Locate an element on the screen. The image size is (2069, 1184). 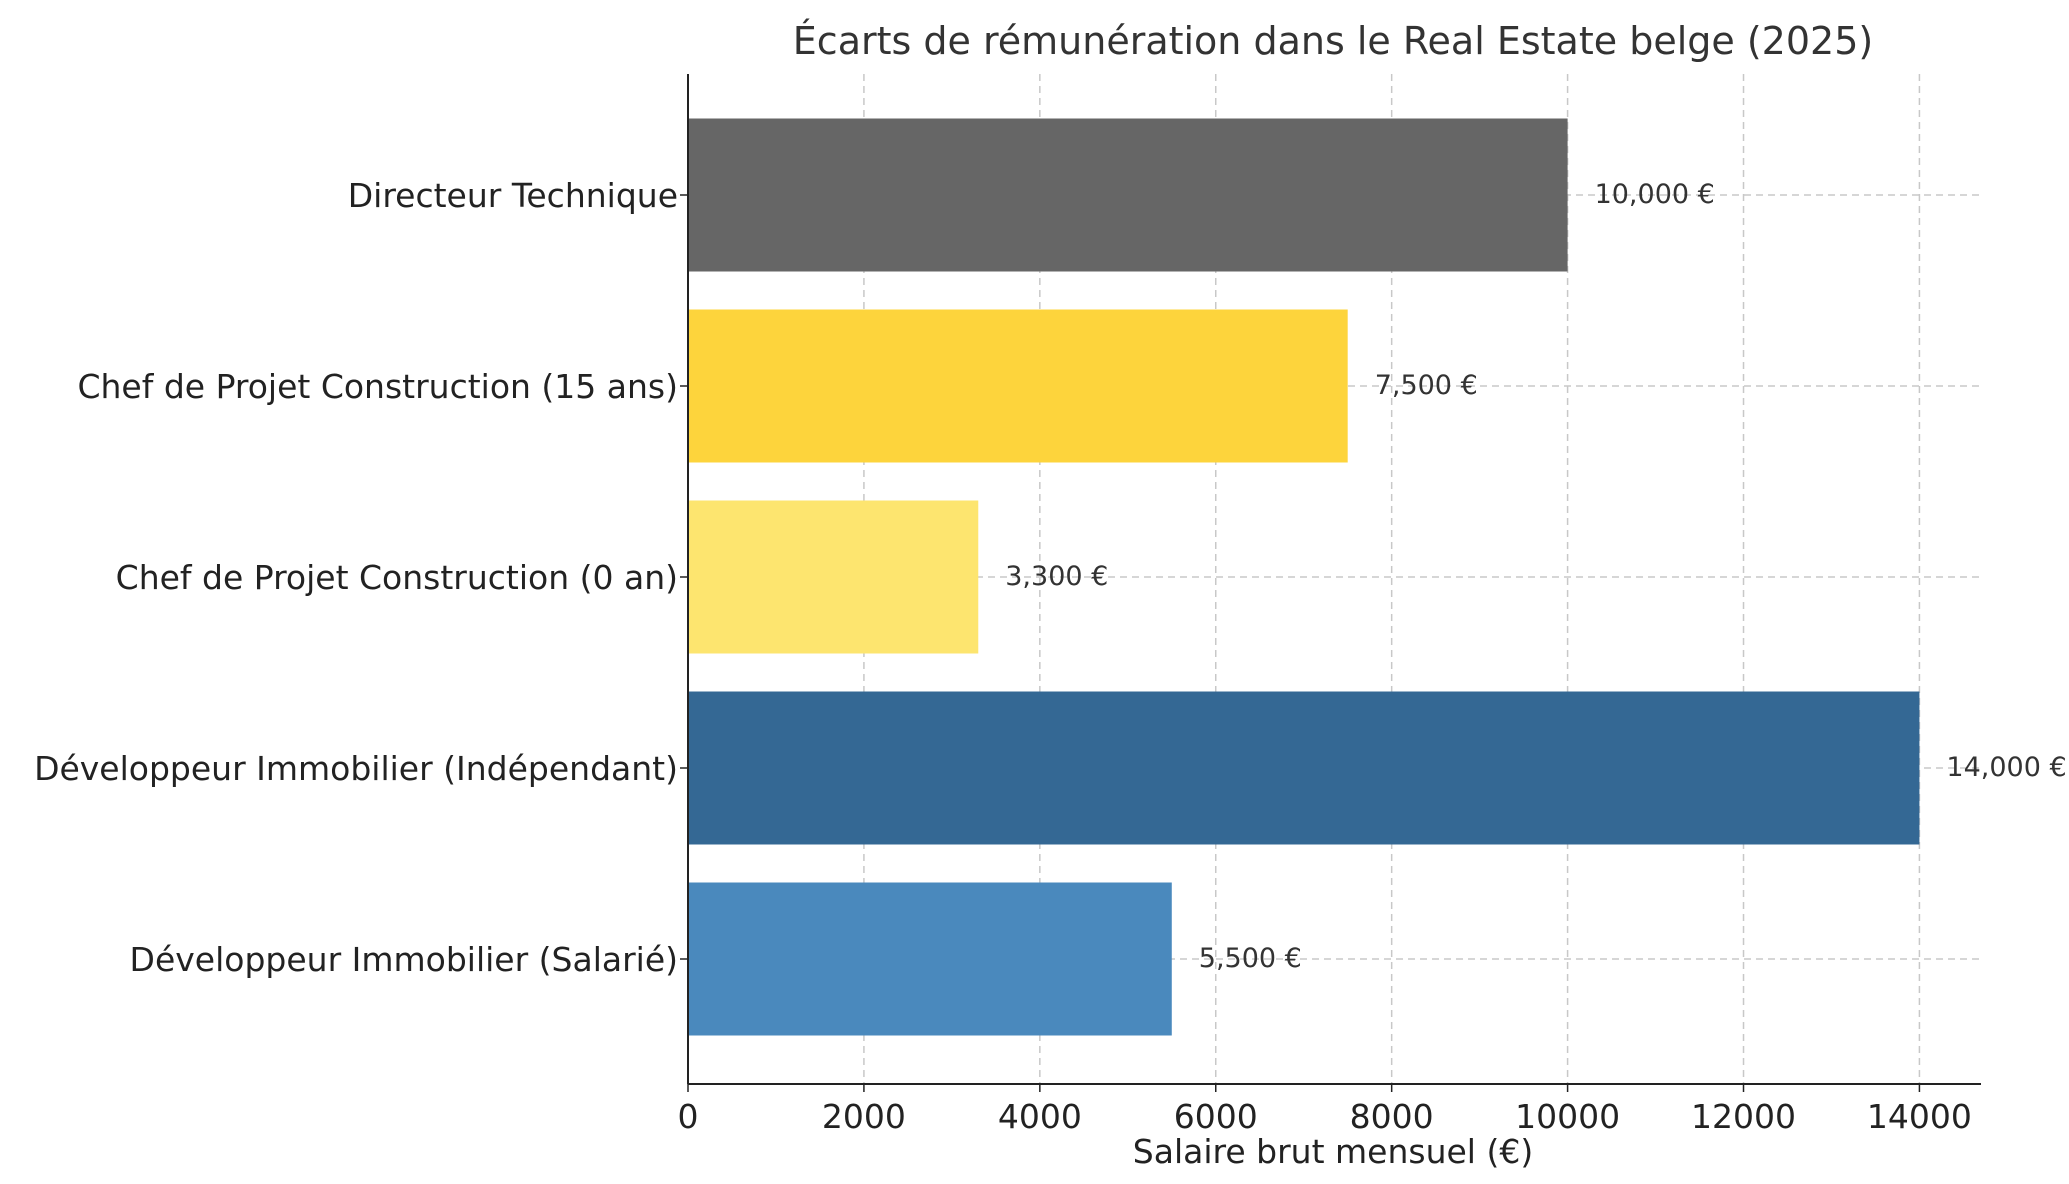
x-tick-label: 8000 is located at coordinates (1392, 1116).